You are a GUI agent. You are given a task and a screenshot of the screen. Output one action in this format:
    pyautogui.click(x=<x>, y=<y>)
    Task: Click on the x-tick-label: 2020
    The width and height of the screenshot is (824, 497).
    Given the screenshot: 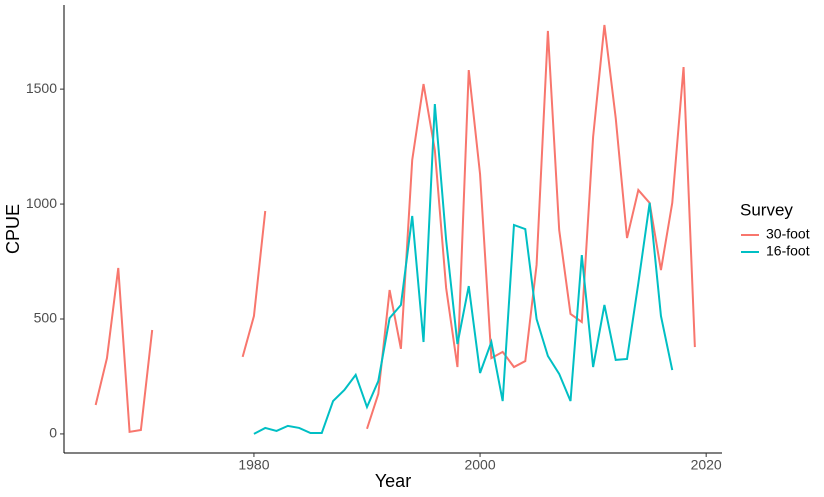 What is the action you would take?
    pyautogui.click(x=706, y=465)
    